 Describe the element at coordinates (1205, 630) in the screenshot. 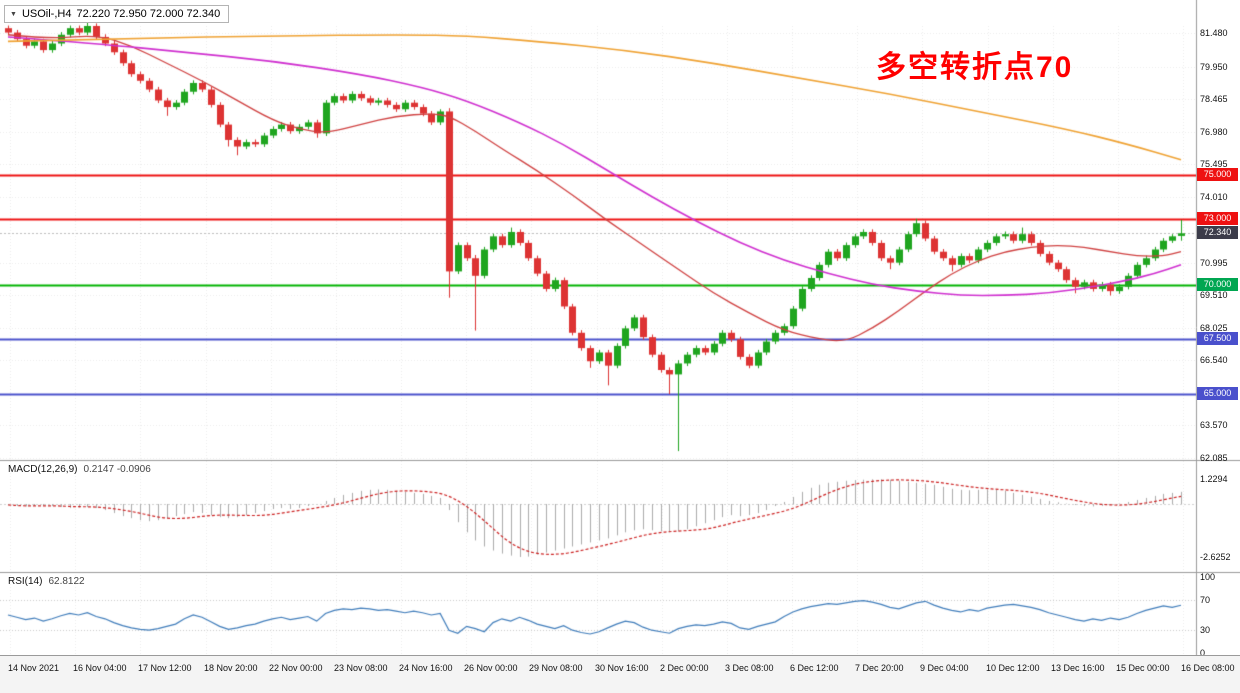

I see `rsi-axis-label: 30` at that location.